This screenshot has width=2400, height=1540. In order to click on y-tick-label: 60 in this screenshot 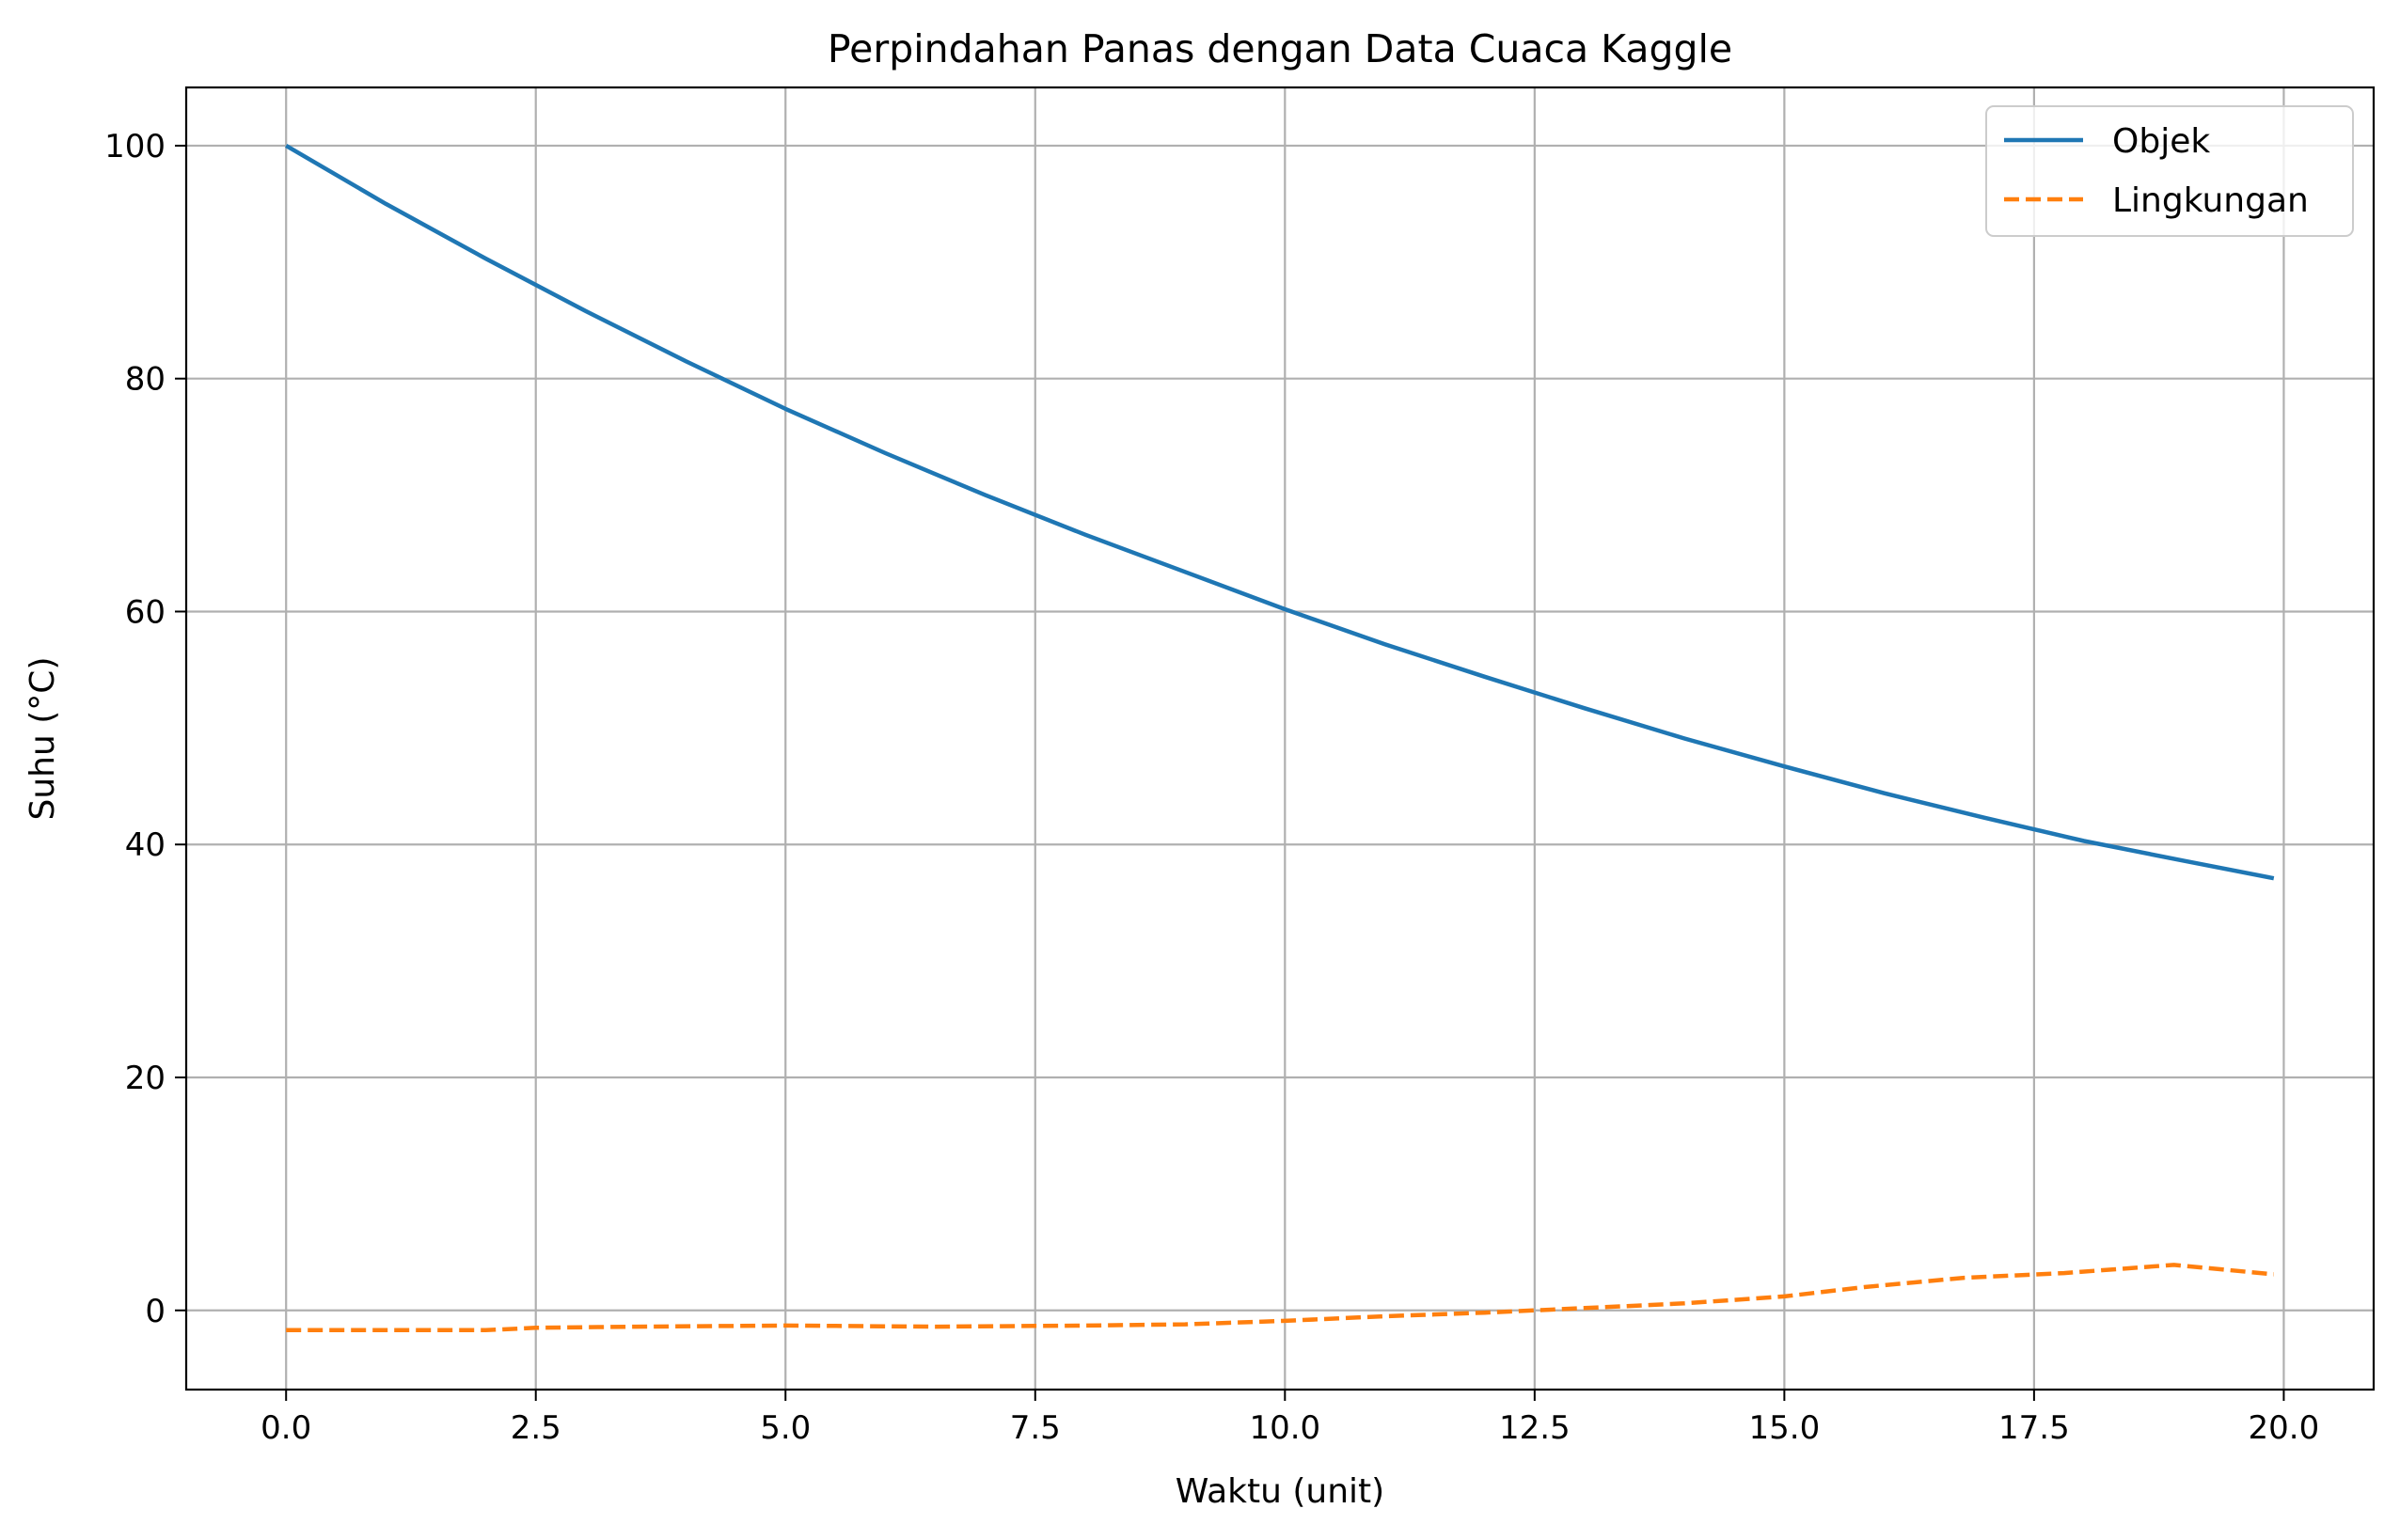, I will do `click(145, 612)`.